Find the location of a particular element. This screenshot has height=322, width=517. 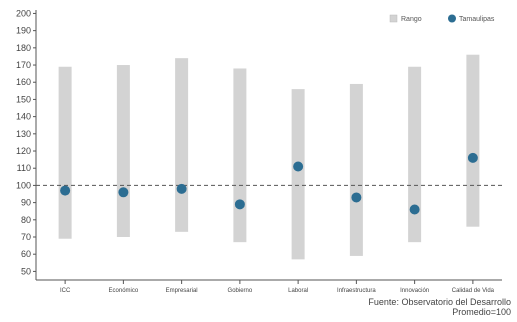

y-tick-label: 100 is located at coordinates (23, 185).